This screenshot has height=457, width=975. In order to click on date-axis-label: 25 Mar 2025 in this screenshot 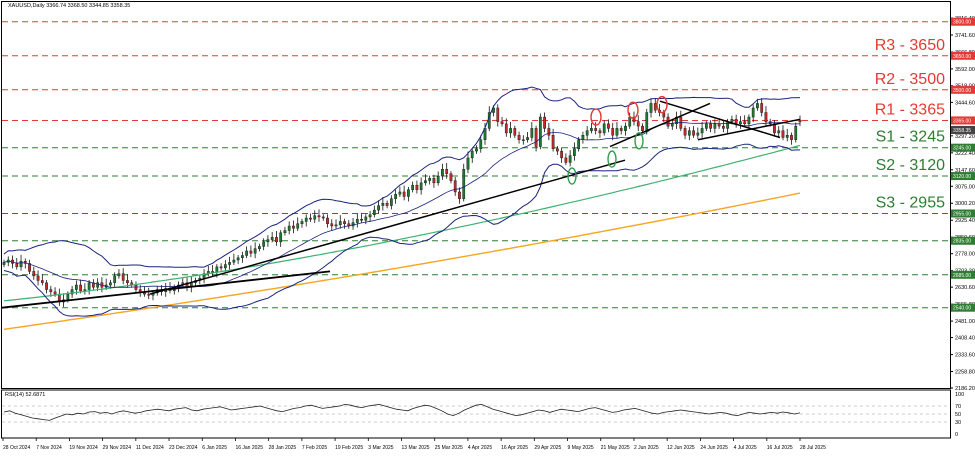, I will do `click(449, 448)`.